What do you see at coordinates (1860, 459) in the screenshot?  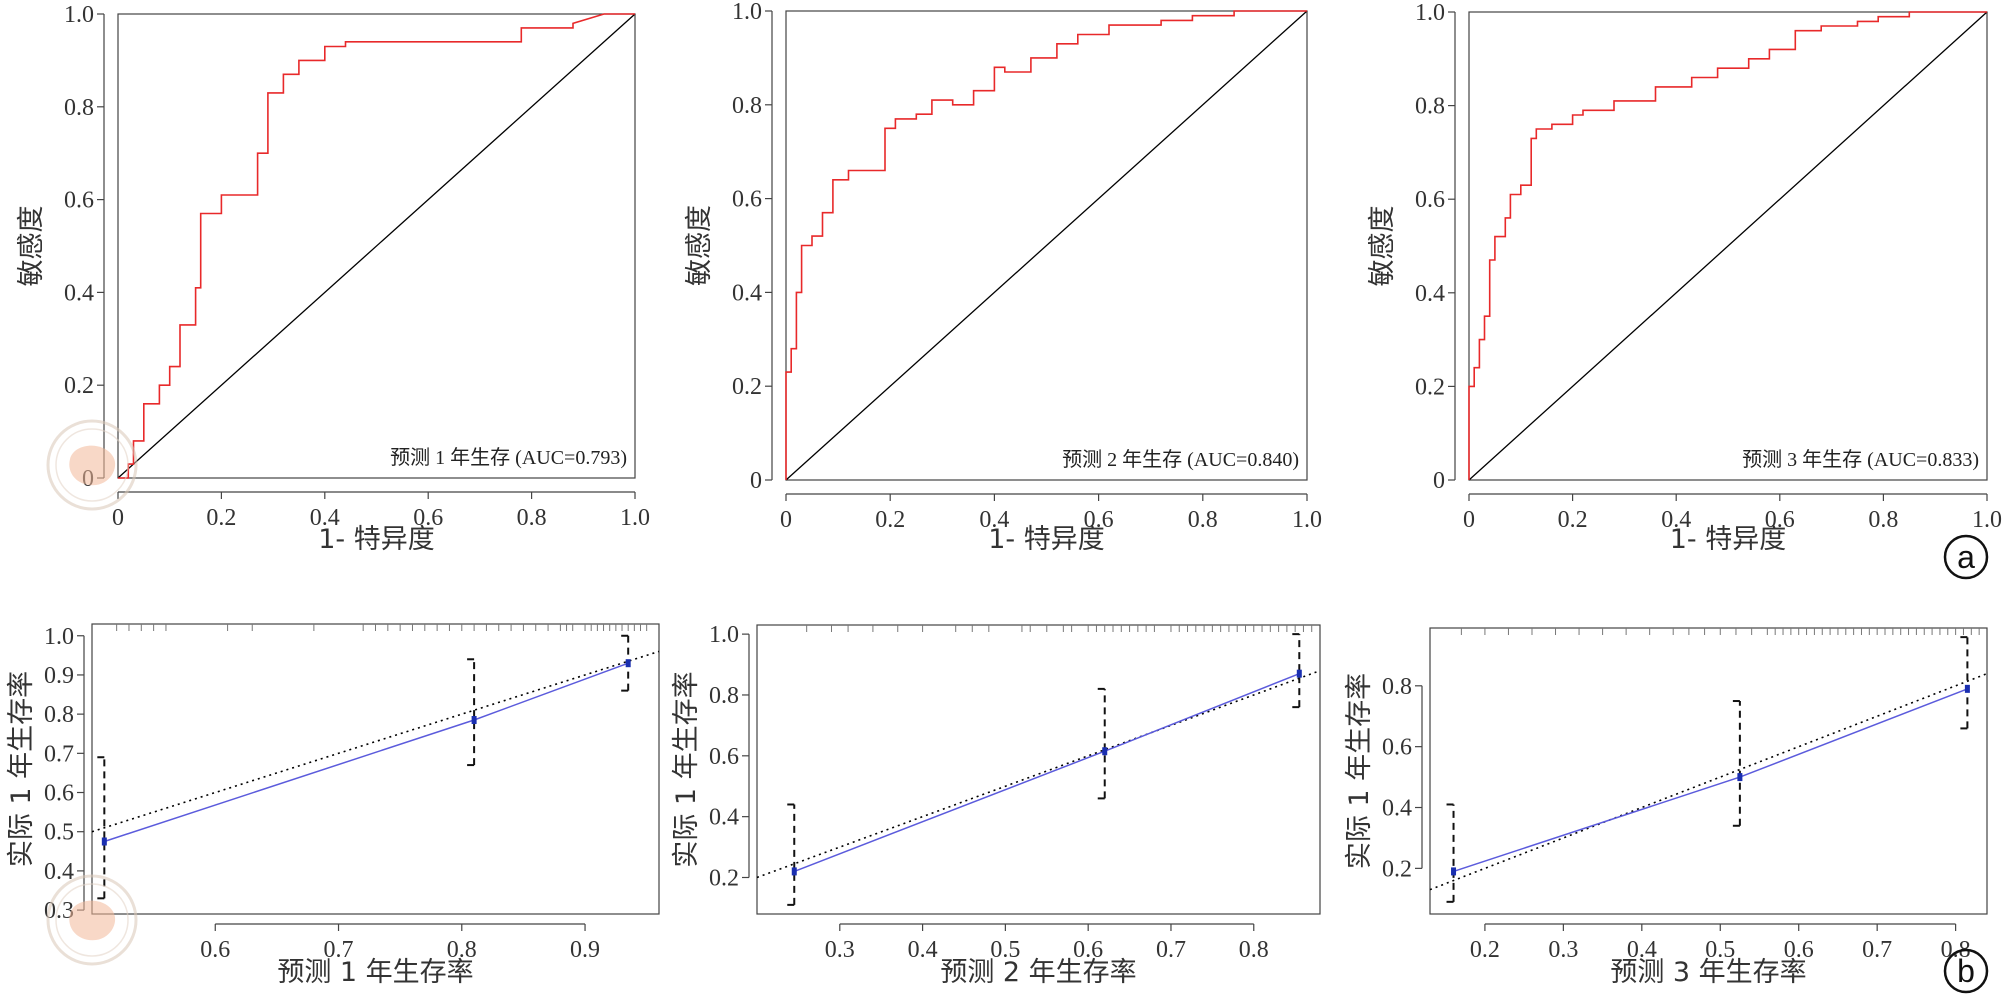 I see `auc-annotation: 预测 3 年生存 (AUC=0.833)` at bounding box center [1860, 459].